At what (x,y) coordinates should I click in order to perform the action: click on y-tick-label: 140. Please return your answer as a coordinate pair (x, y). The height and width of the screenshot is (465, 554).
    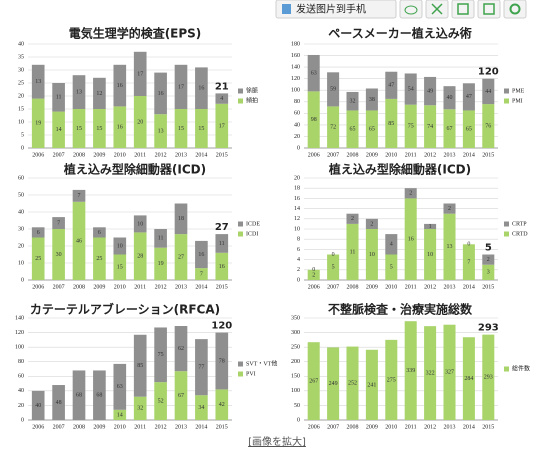
    Looking at the image, I should click on (19, 318).